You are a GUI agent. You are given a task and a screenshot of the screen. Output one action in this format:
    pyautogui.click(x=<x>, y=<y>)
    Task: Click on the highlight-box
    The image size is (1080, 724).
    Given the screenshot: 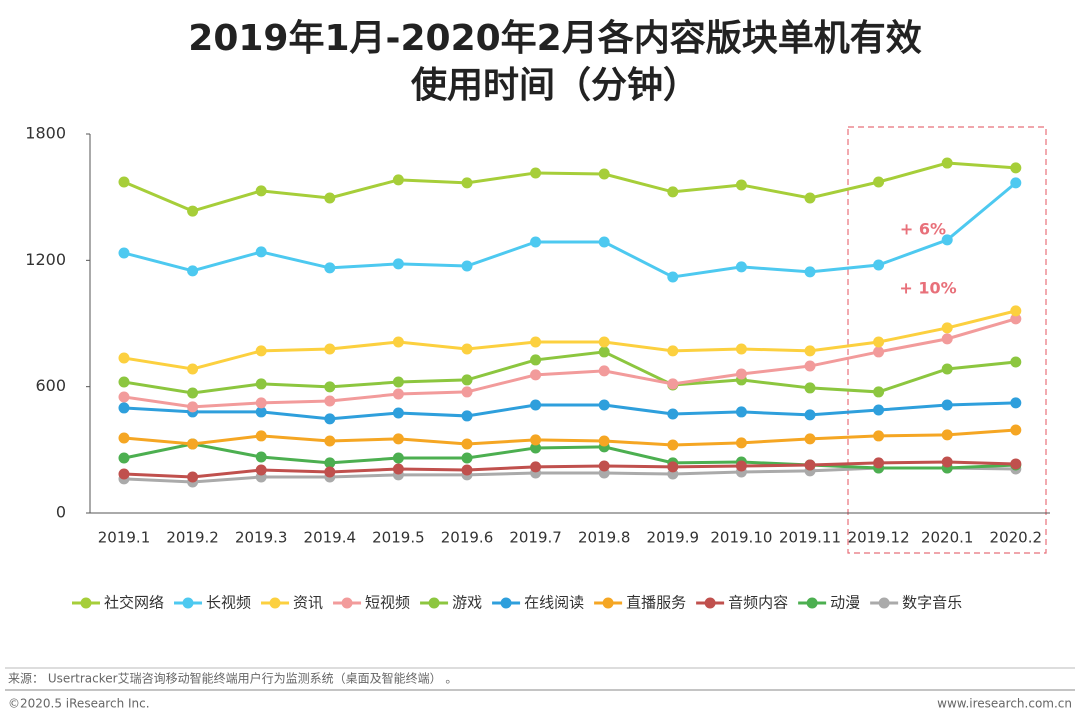 What is the action you would take?
    pyautogui.click(x=947, y=340)
    